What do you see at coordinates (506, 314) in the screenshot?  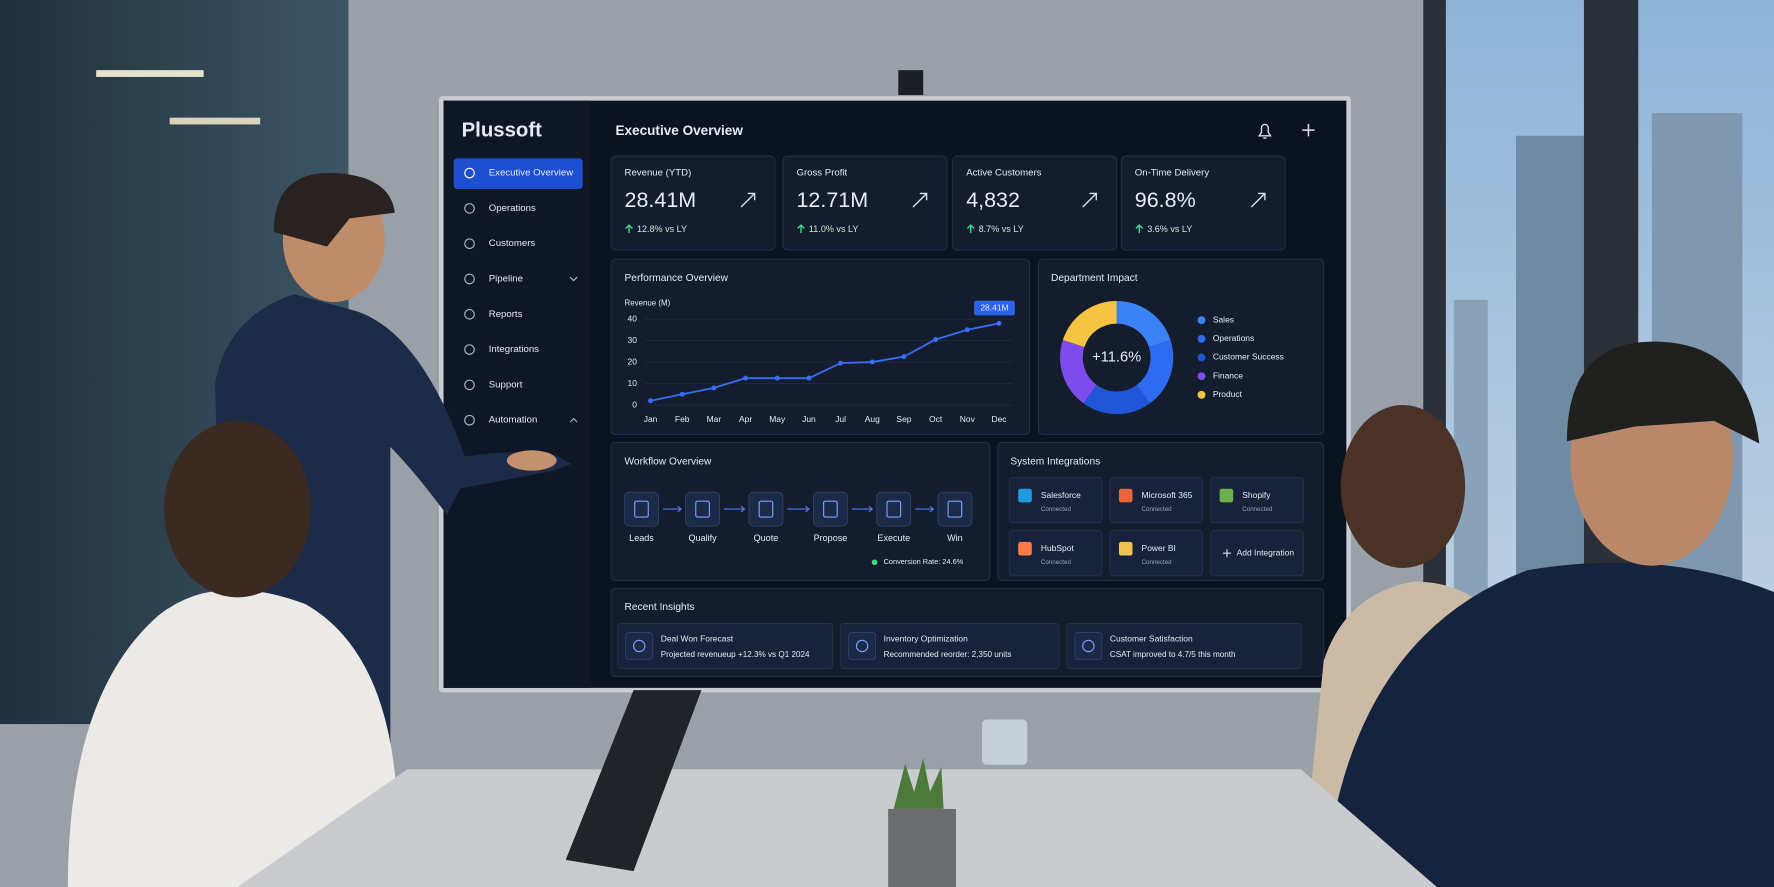 I see `nav-item: Reports` at bounding box center [506, 314].